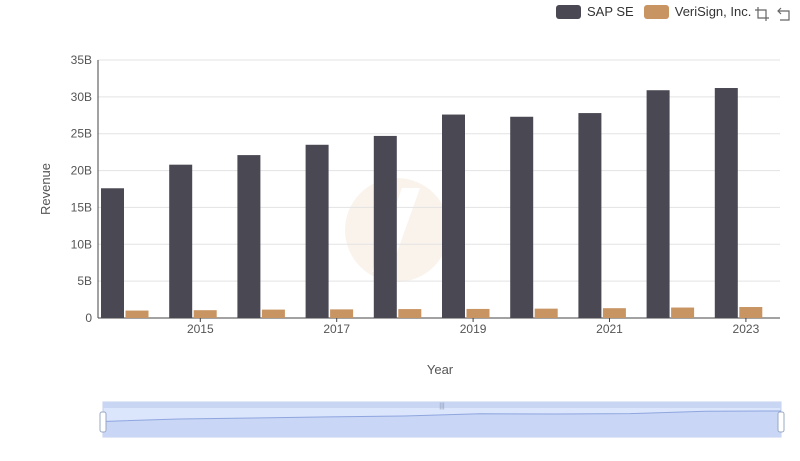 Image resolution: width=800 pixels, height=461 pixels. Describe the element at coordinates (442, 416) in the screenshot. I see `zoom-slider-line` at that location.